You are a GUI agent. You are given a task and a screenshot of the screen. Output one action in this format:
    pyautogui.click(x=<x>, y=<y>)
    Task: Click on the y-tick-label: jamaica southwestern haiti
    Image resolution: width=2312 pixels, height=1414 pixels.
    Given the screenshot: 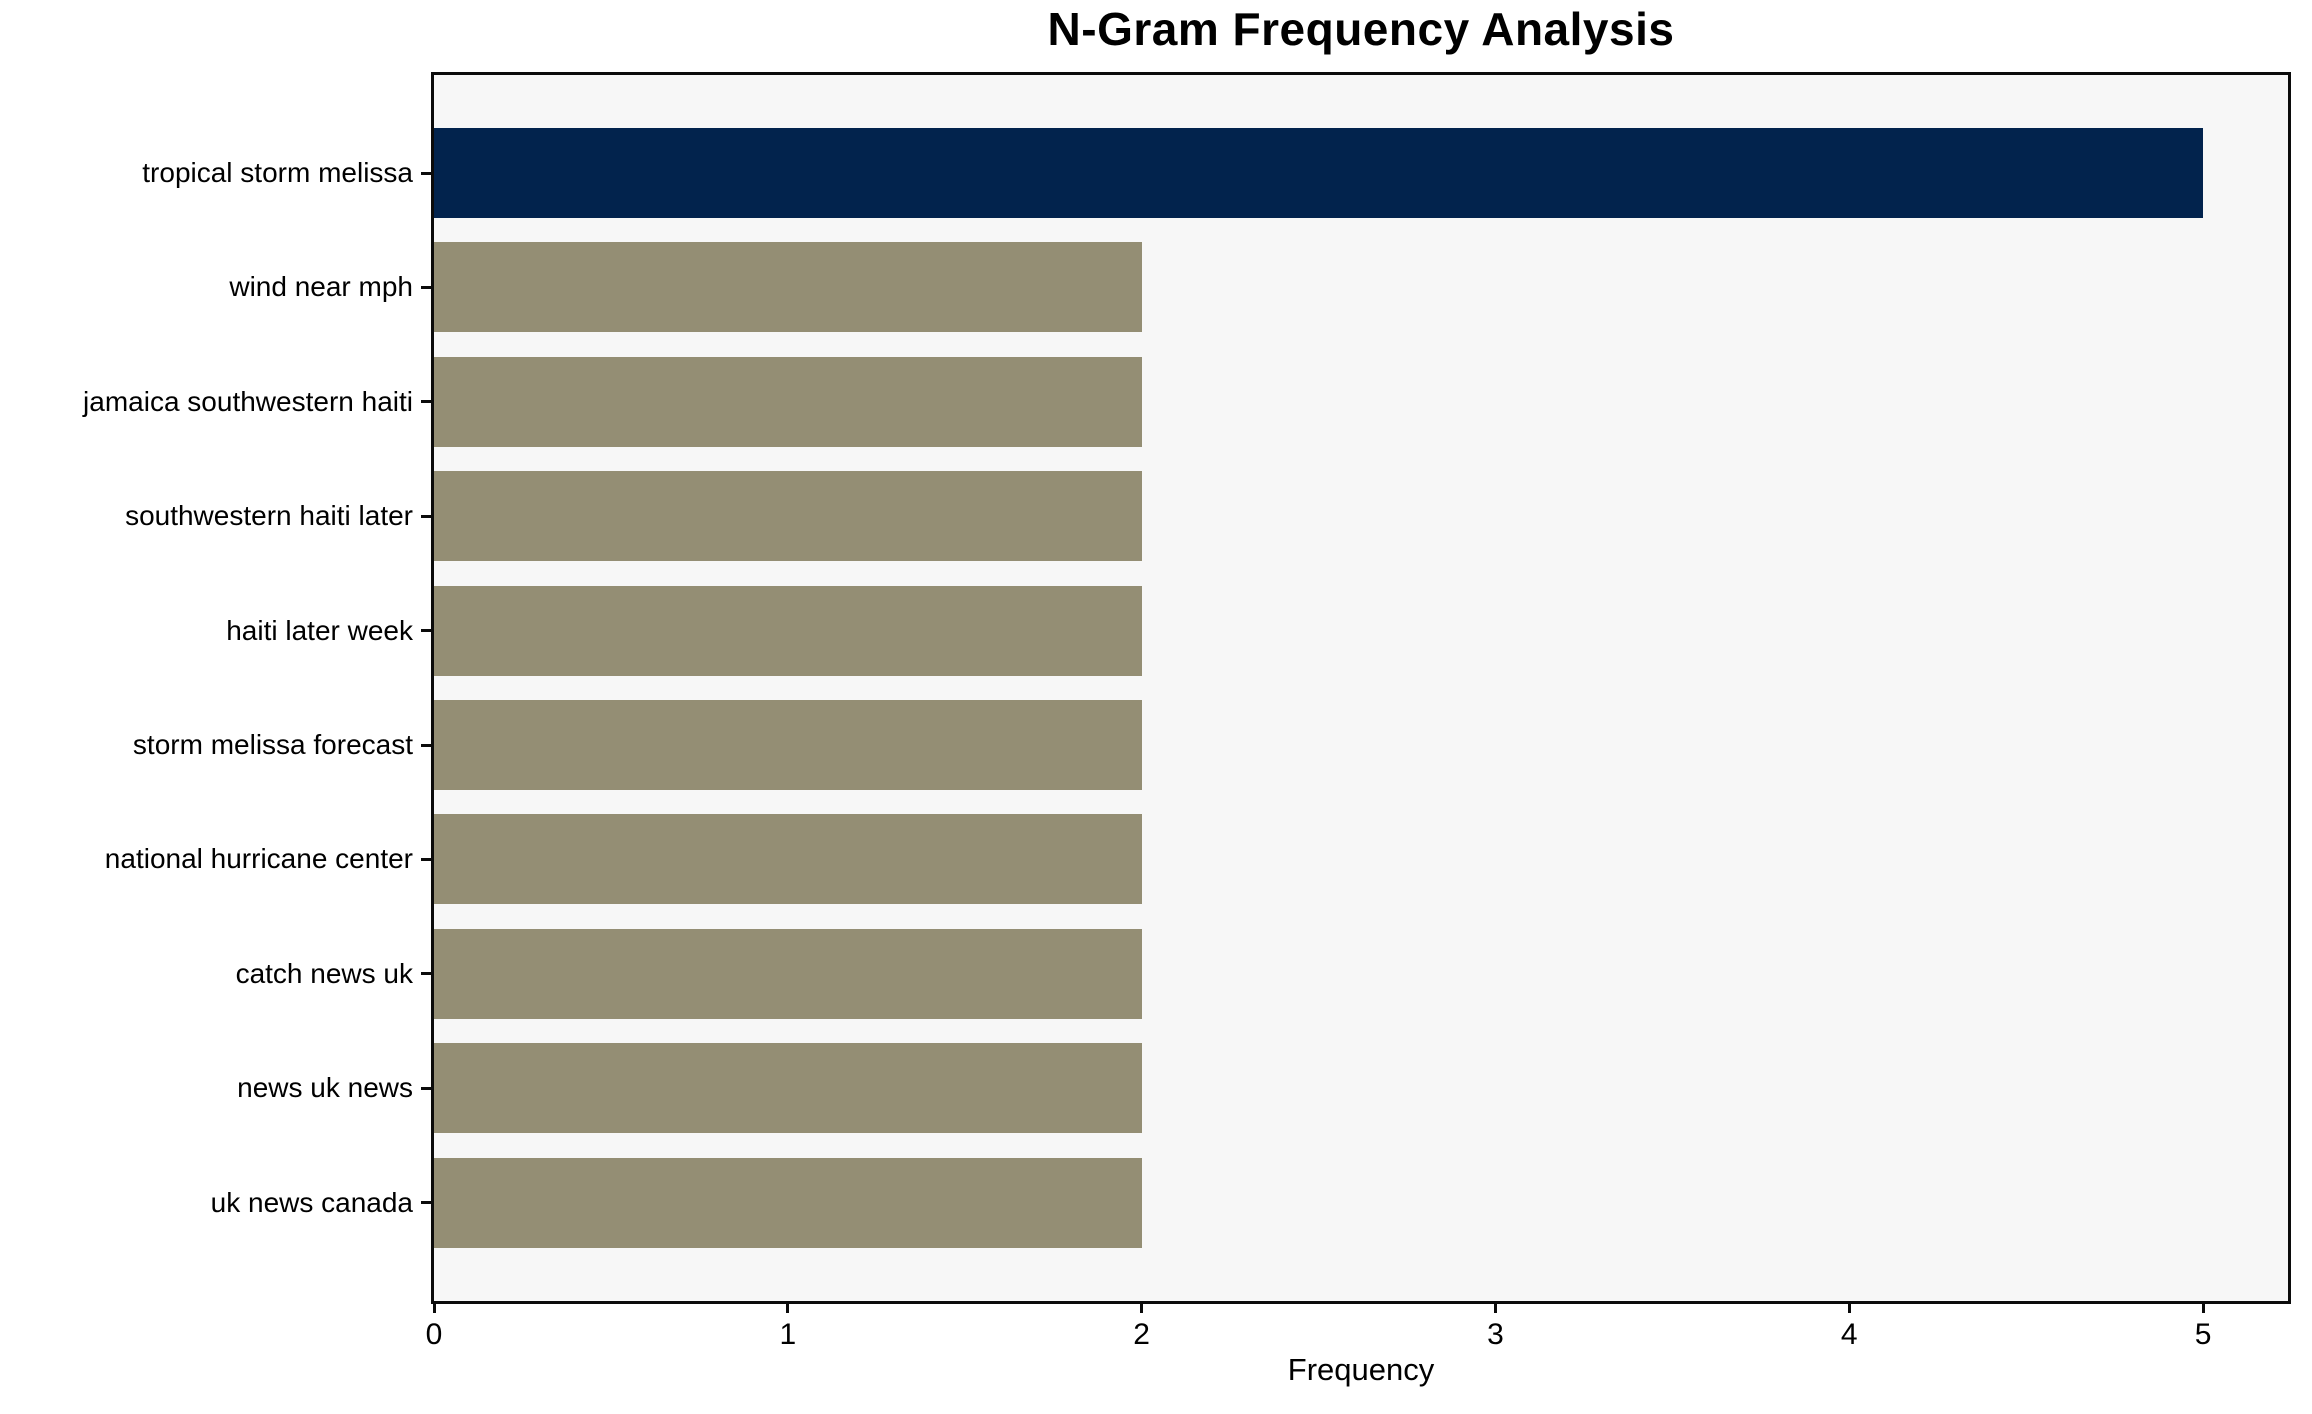 What is the action you would take?
    pyautogui.click(x=248, y=401)
    